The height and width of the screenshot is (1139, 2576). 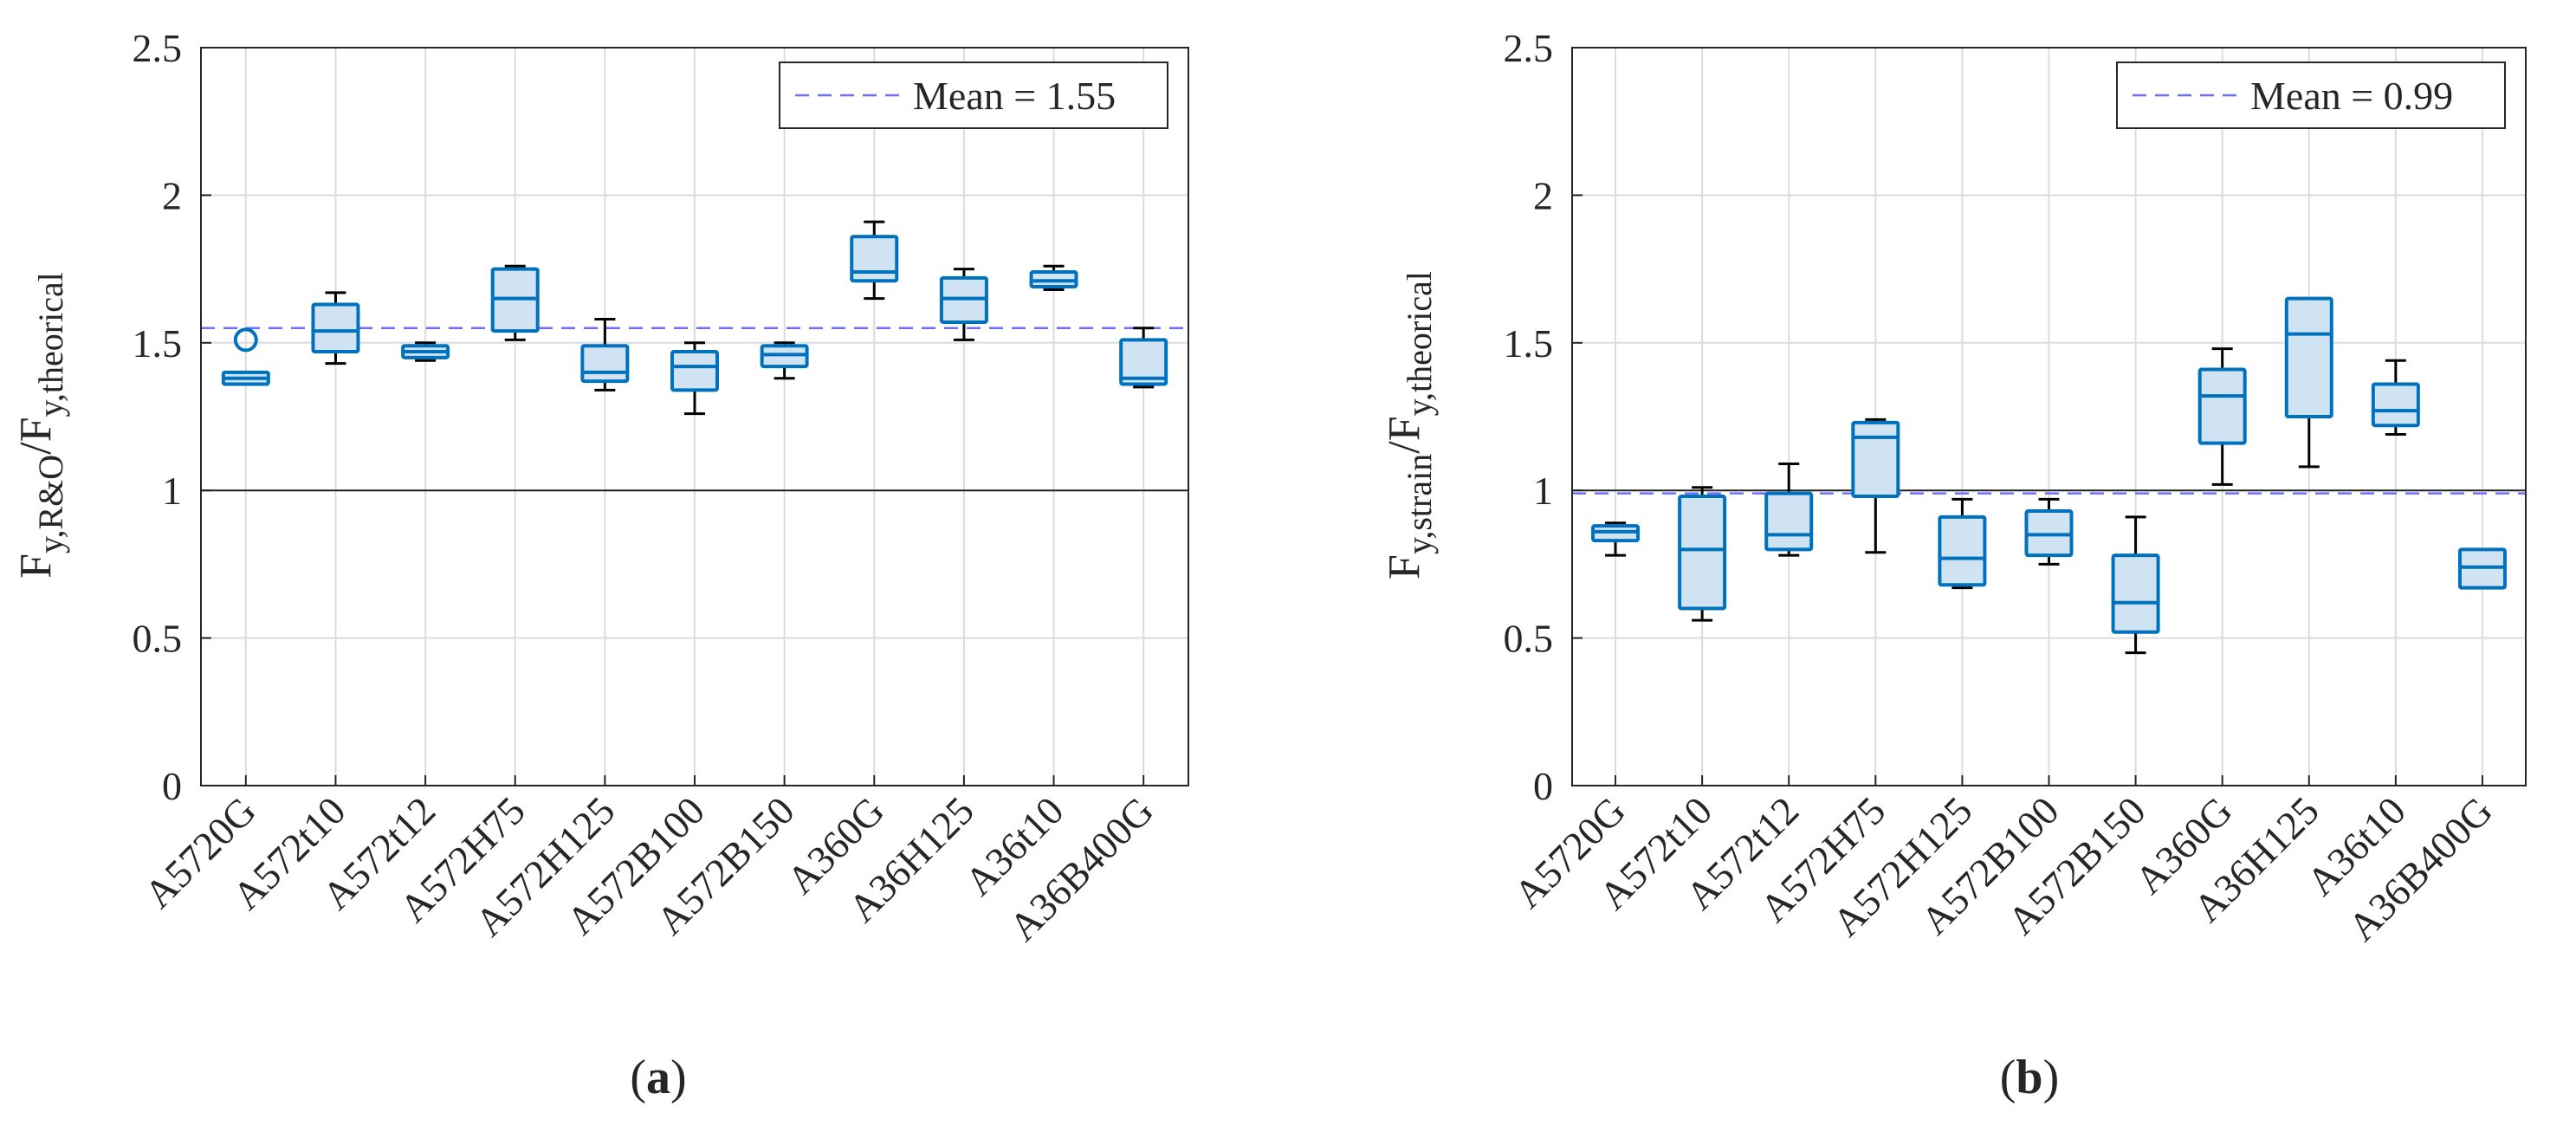 I want to click on legend: Mean = 1.55, so click(x=973, y=95).